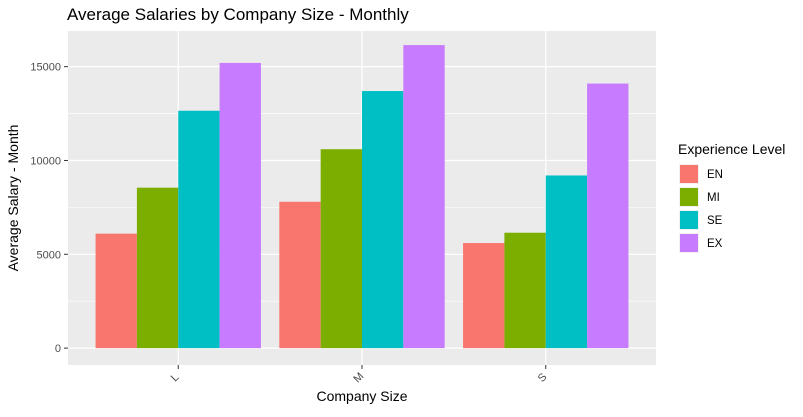 The image size is (803, 417). Describe the element at coordinates (689, 174) in the screenshot. I see `legend-swatch-en` at that location.